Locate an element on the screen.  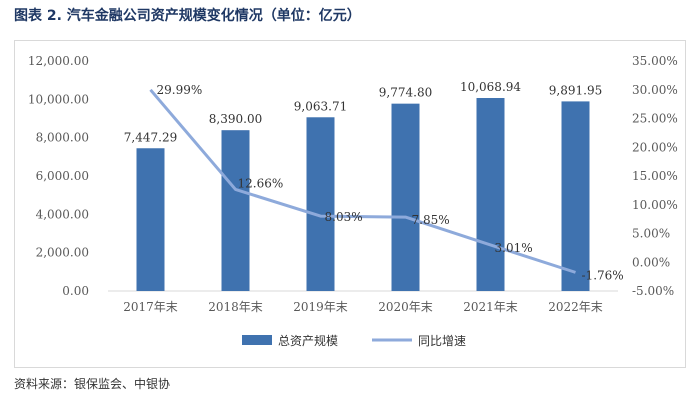
line-value-label: 3.01% is located at coordinates (514, 248).